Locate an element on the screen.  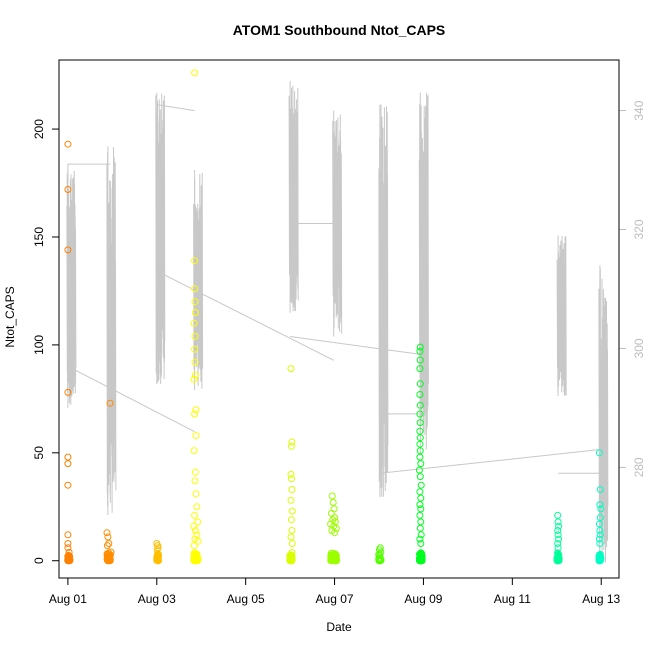
y-axis-label: Ntot_CAPS is located at coordinates (10, 316).